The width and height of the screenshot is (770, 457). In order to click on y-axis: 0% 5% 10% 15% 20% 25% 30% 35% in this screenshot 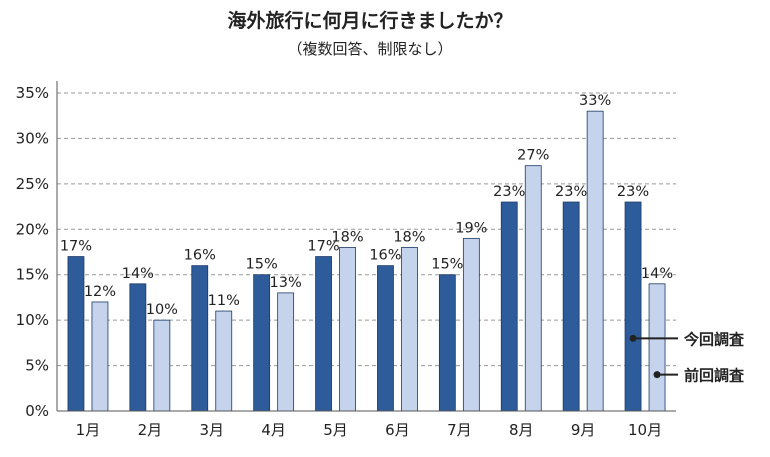, I will do `click(37, 250)`.